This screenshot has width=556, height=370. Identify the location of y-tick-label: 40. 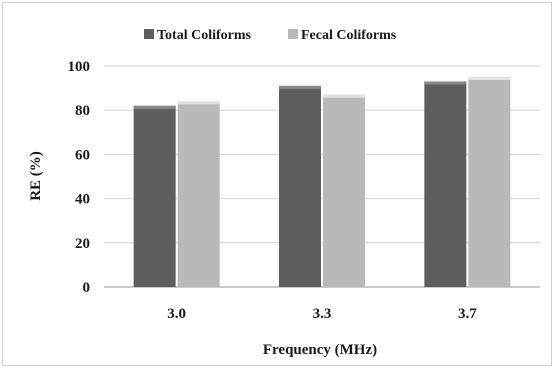
(82, 200).